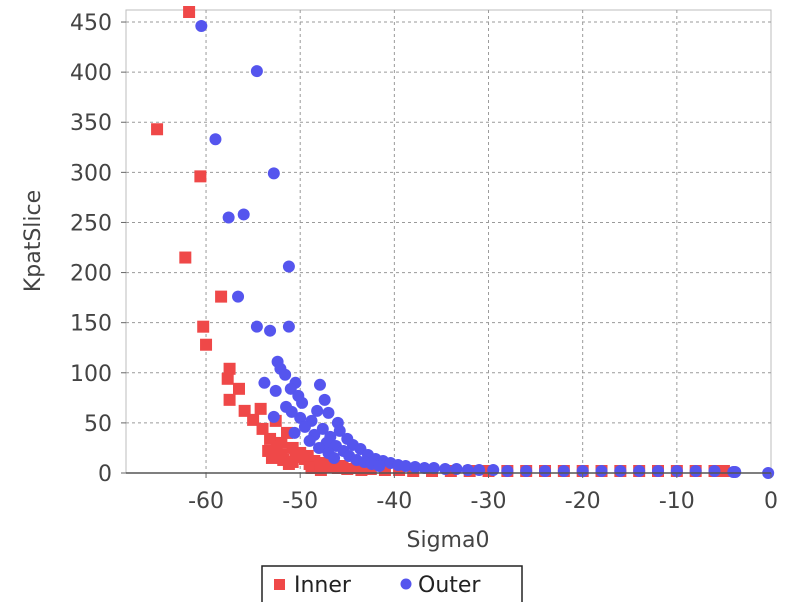 Image resolution: width=794 pixels, height=602 pixels. I want to click on y-tick-label: 0, so click(105, 474).